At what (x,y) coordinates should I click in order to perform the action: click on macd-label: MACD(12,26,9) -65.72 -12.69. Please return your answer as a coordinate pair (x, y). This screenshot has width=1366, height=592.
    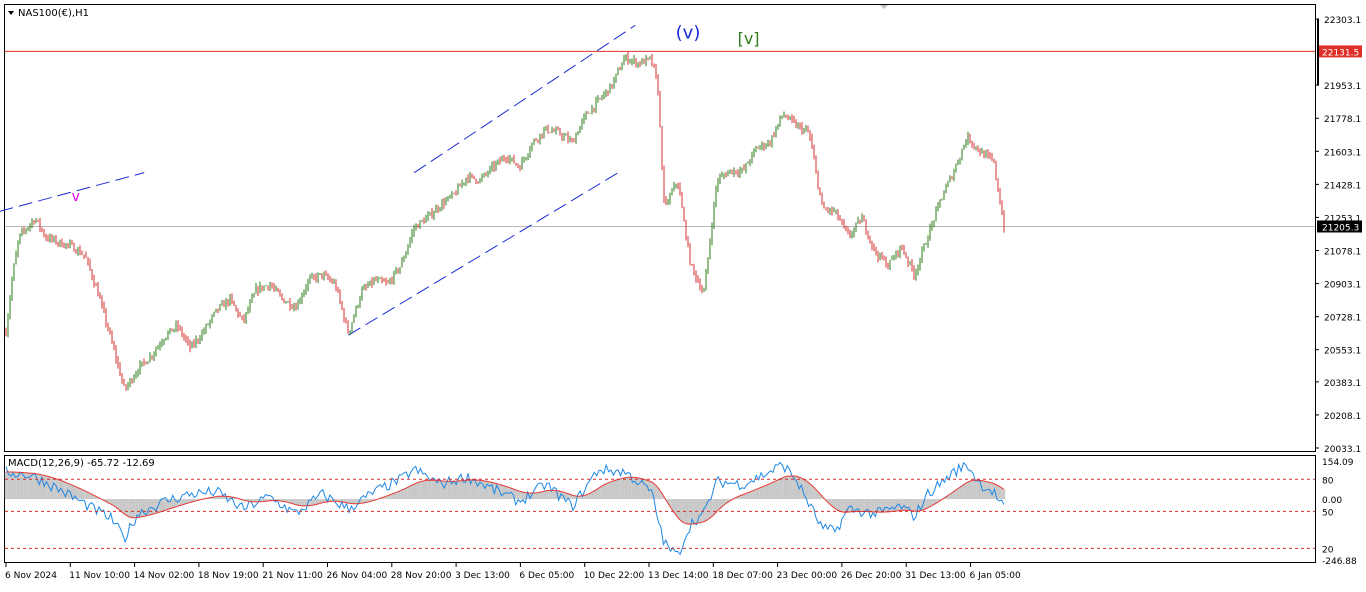
    Looking at the image, I should click on (81, 463).